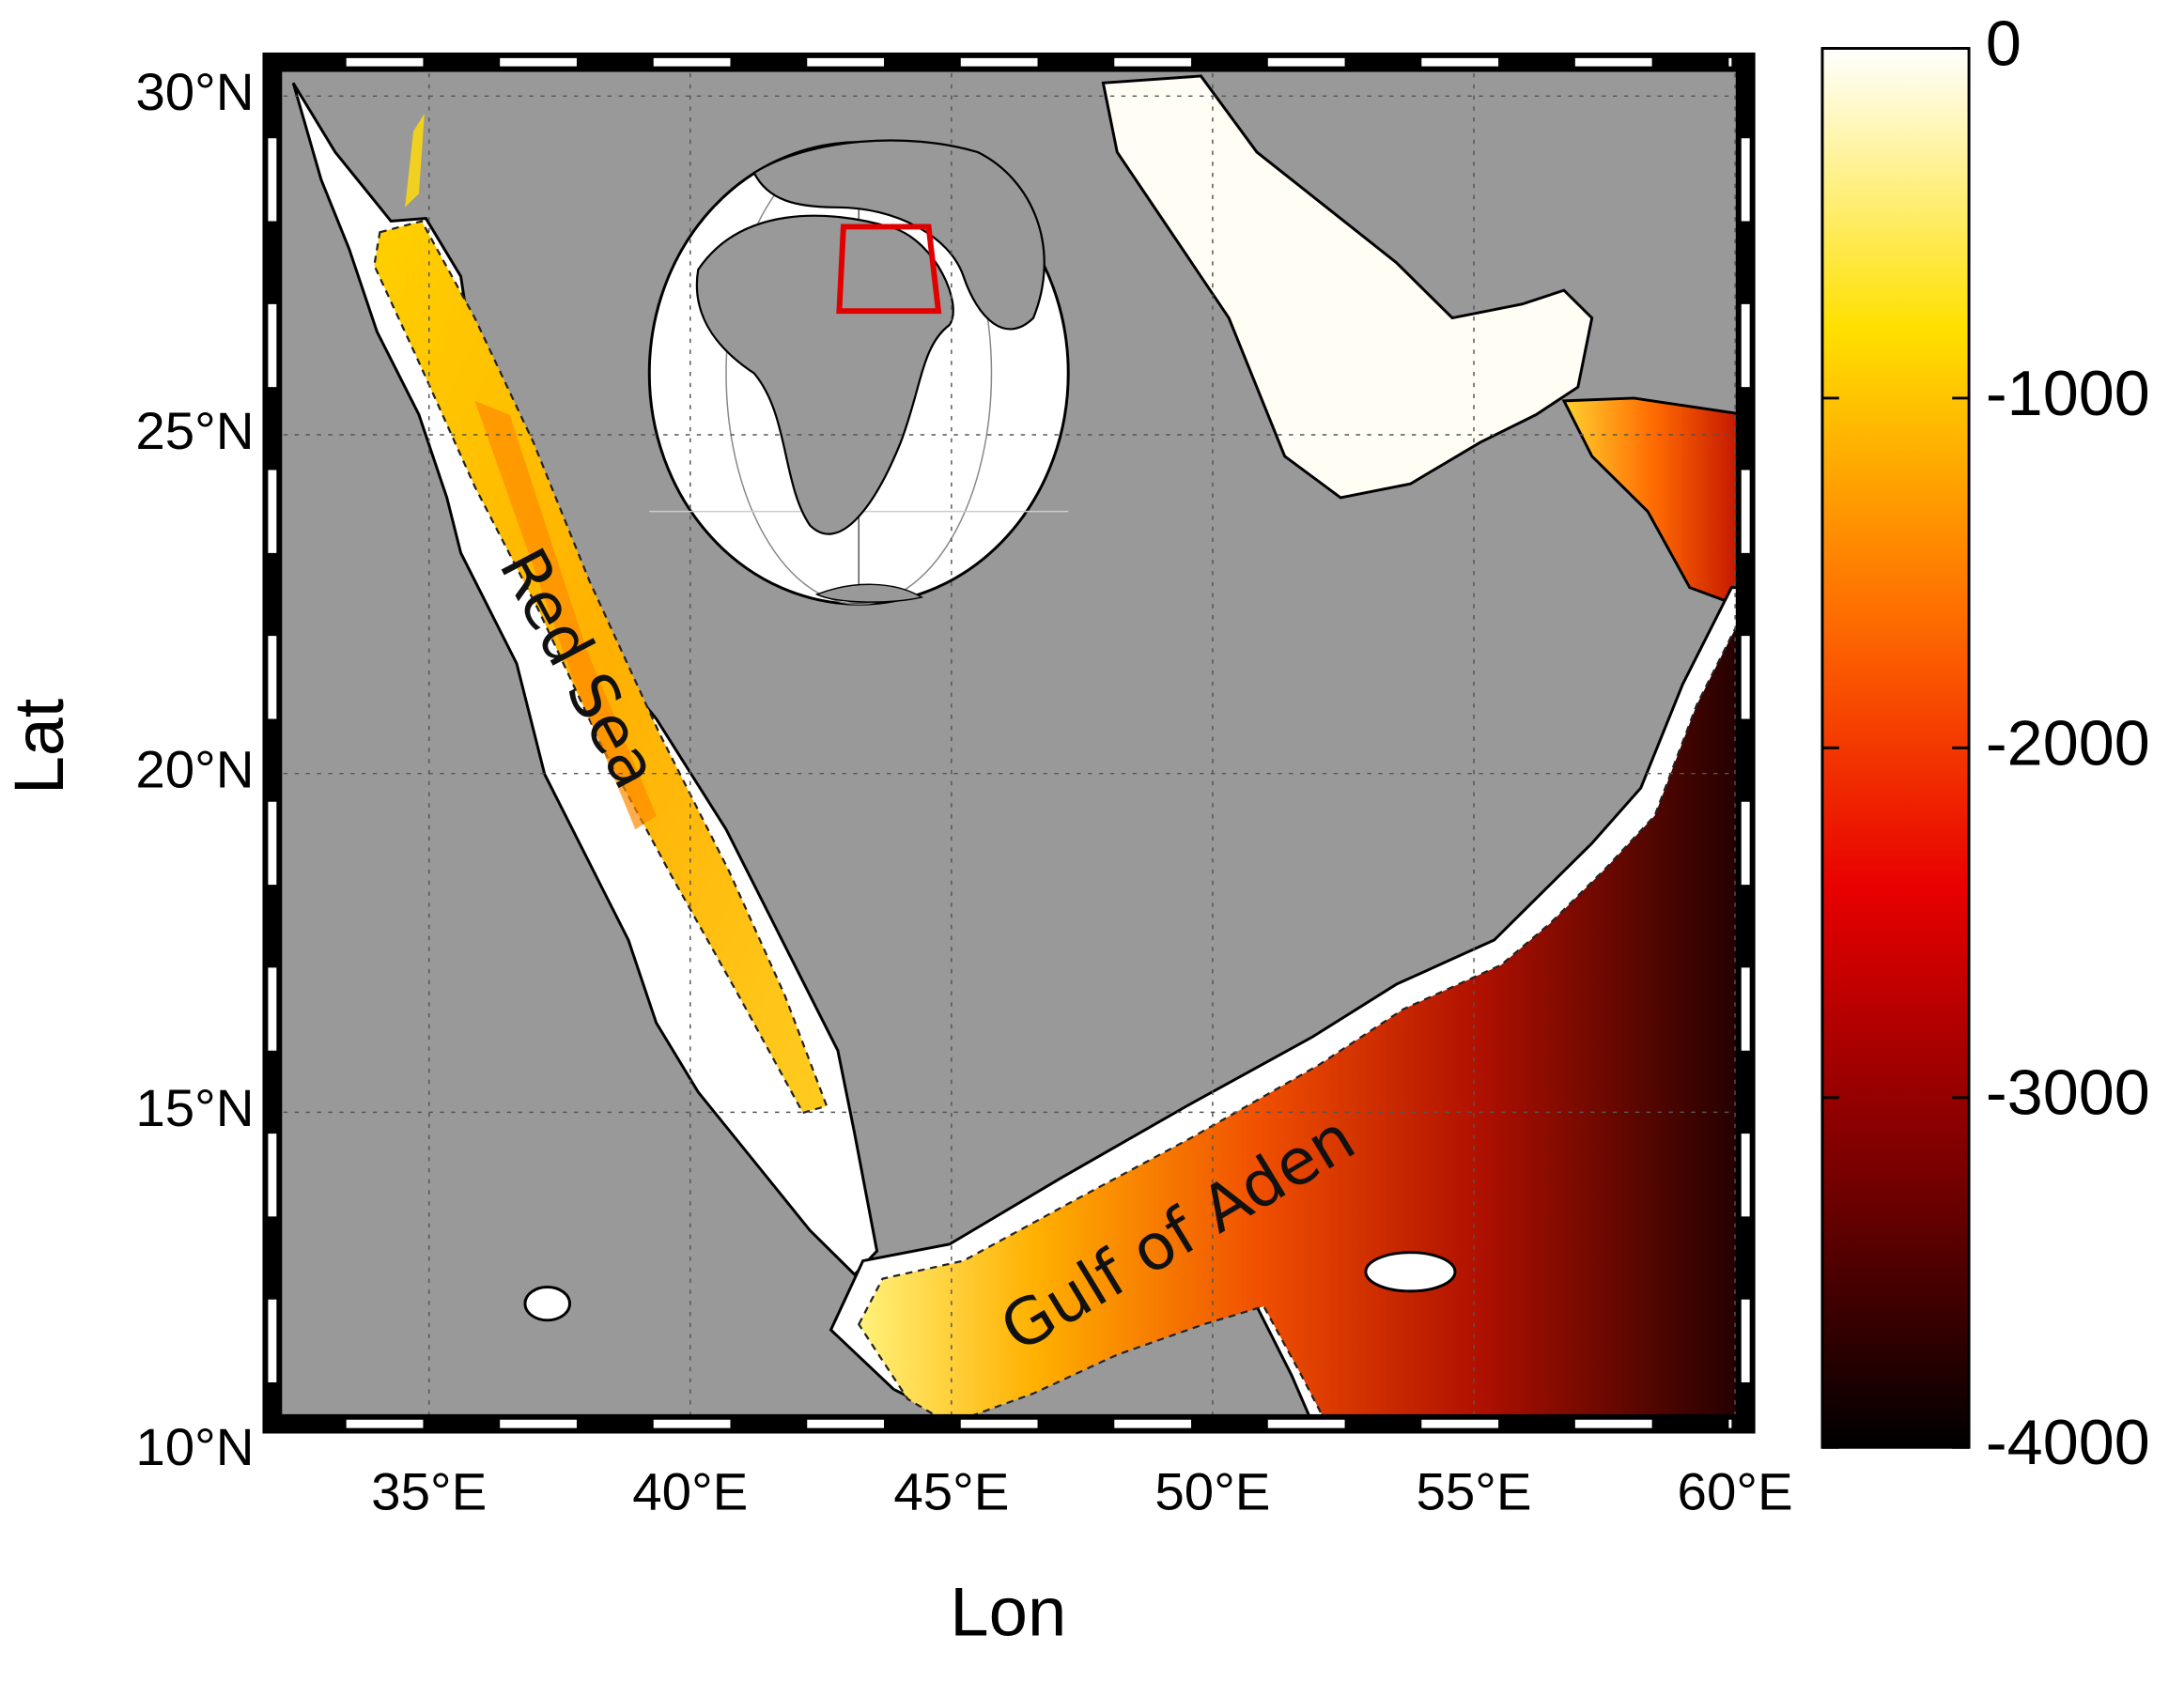 The height and width of the screenshot is (1681, 2184). Describe the element at coordinates (1410, 1272) in the screenshot. I see `socotra` at that location.